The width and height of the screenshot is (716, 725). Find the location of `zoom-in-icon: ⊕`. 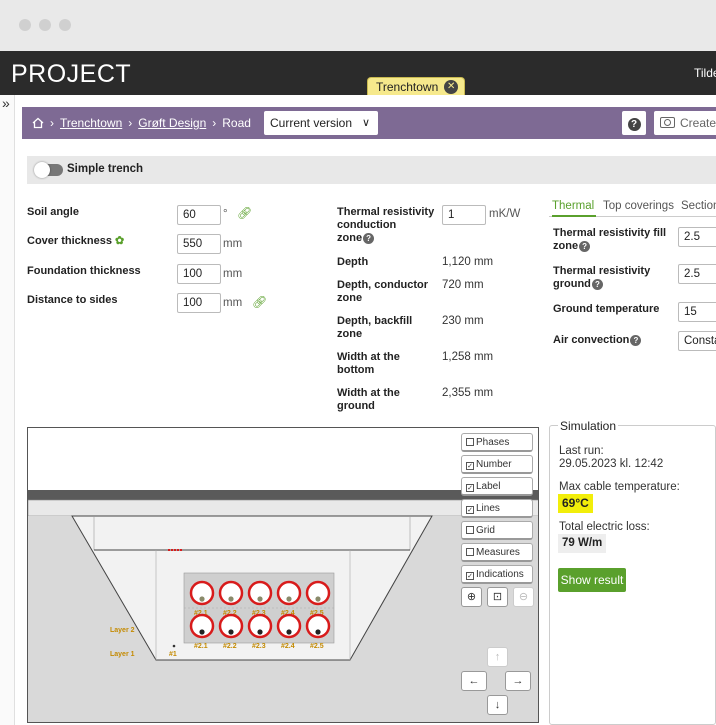

zoom-in-icon: ⊕ is located at coordinates (471, 597).